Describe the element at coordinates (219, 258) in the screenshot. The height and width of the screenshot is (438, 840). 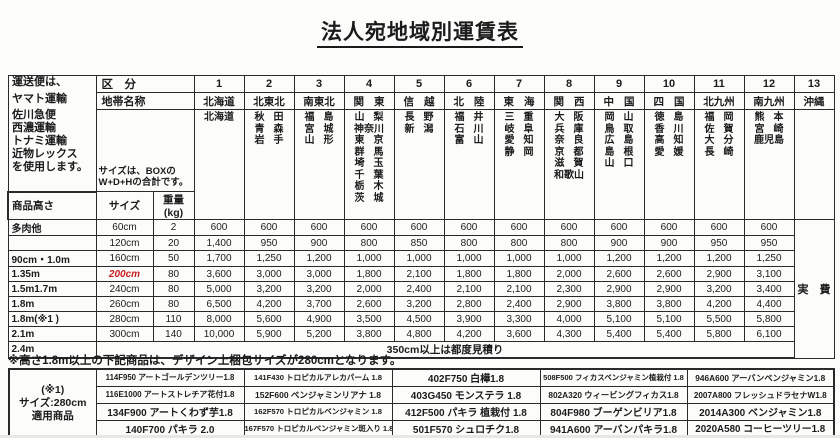
I see `rate-value-cell: 1,700` at that location.